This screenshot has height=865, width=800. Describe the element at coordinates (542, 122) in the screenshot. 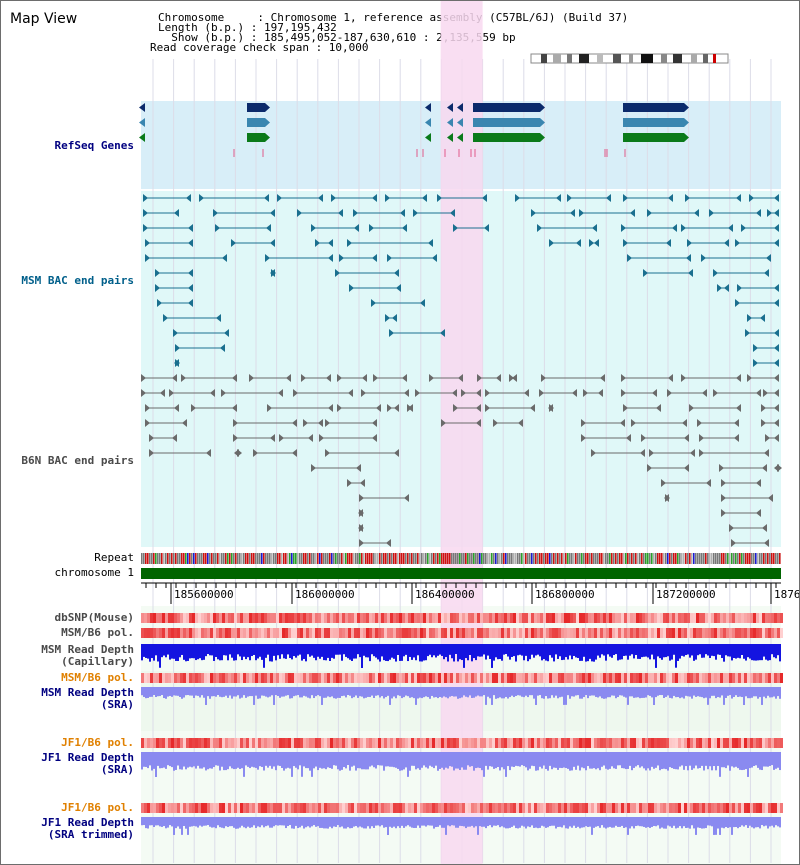

I see `gene-arrow` at that location.